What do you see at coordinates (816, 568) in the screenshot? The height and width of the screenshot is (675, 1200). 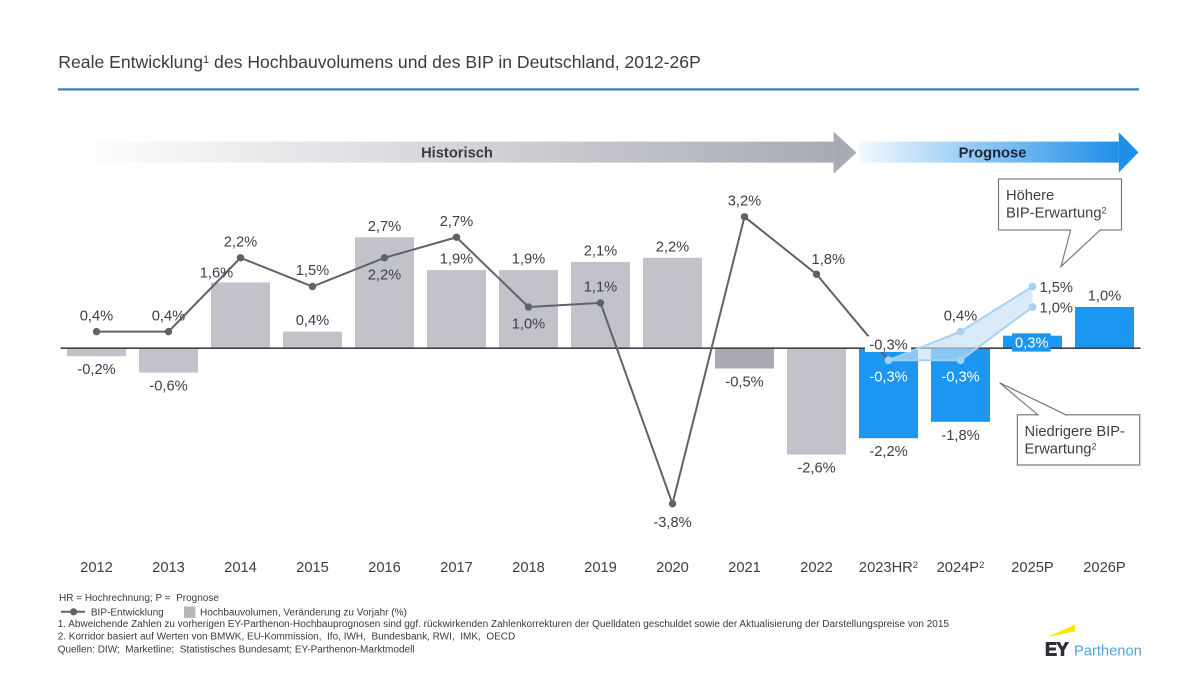 I see `svg-text: 2022` at bounding box center [816, 568].